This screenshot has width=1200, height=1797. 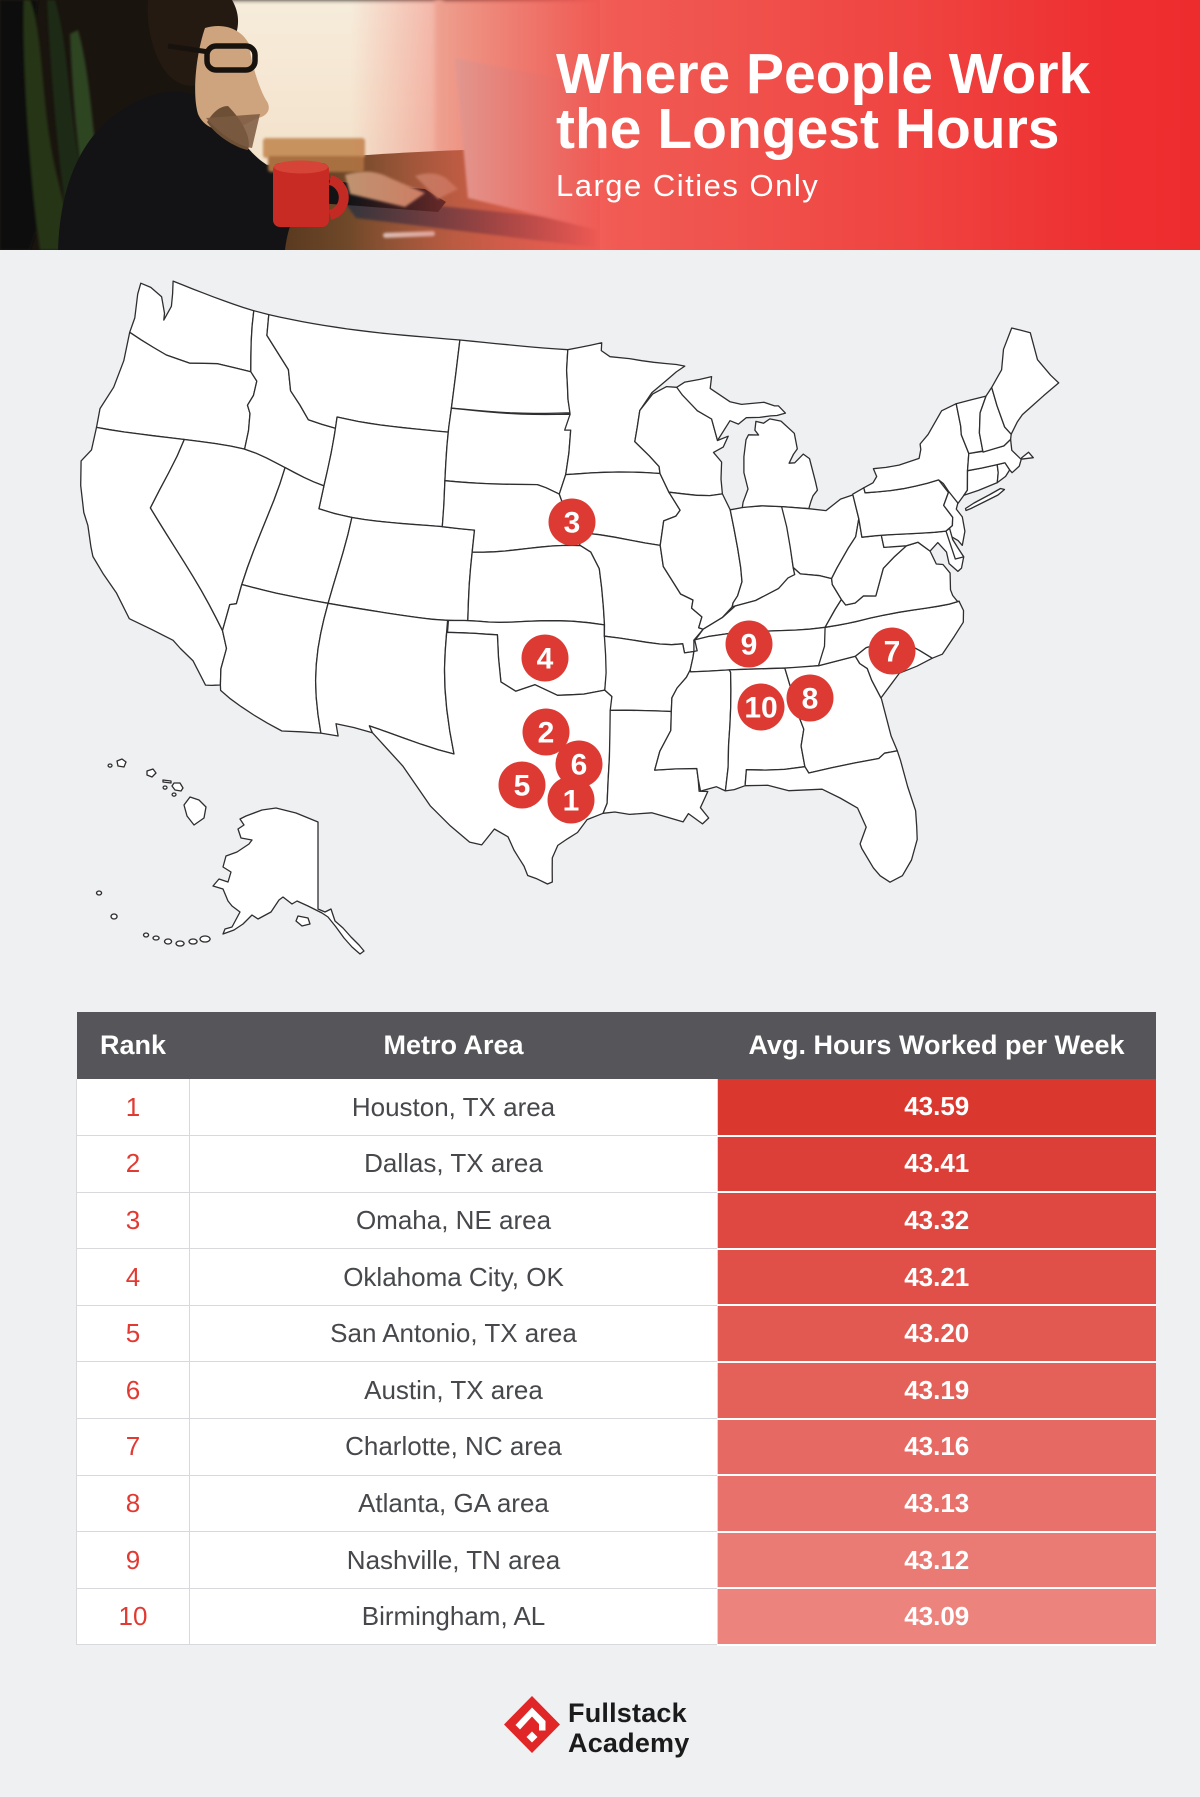 I want to click on svg-text: 4, so click(x=545, y=659).